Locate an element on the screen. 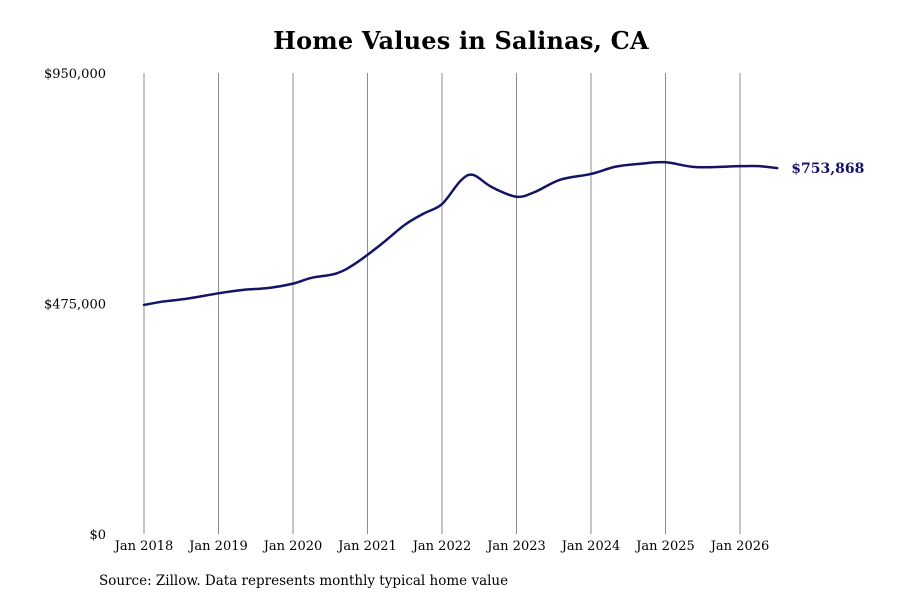 This screenshot has height=600, width=900. x-tick-label: Jan 2025 is located at coordinates (664, 546).